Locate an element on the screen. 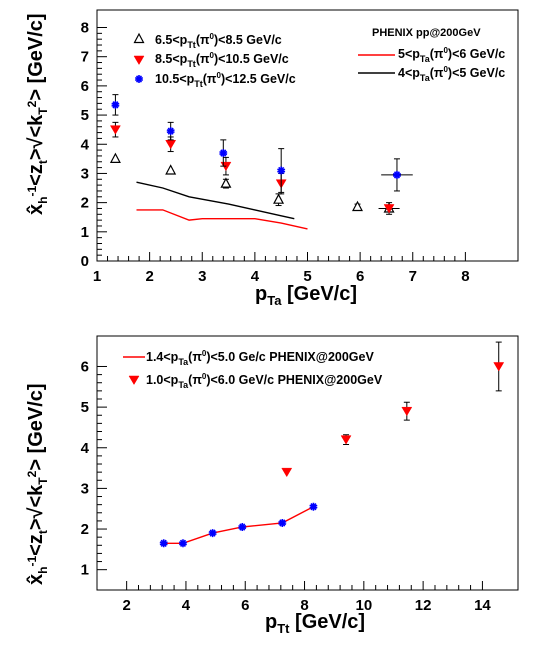  x-tick-label: 7 is located at coordinates (413, 276).